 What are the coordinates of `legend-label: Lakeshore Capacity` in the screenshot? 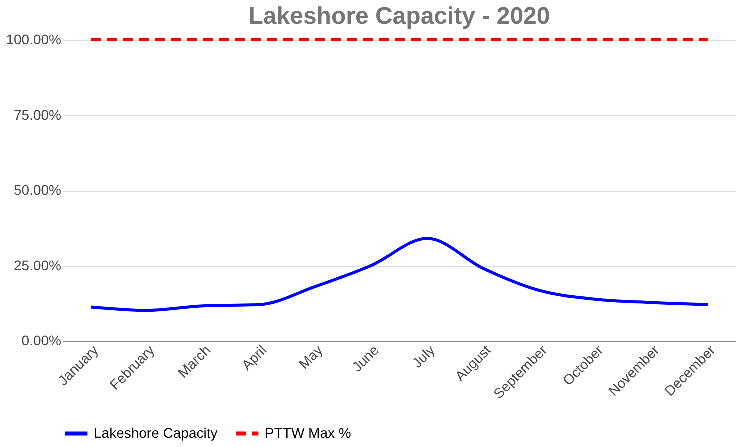 It's located at (156, 432).